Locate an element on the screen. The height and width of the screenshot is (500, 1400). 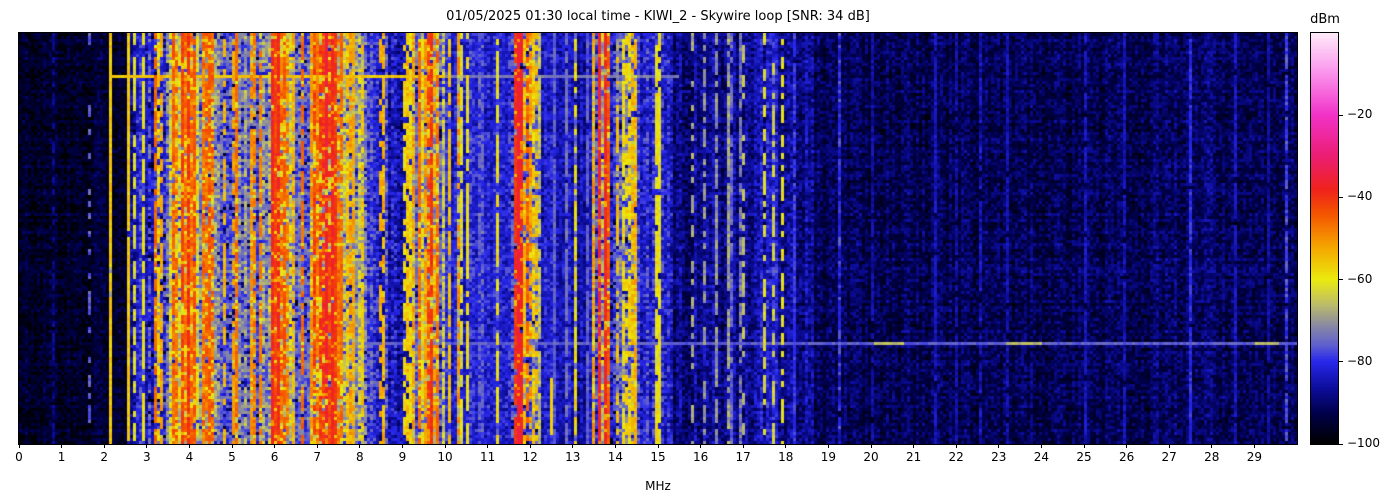
x-tick-label: 16 is located at coordinates (700, 457).